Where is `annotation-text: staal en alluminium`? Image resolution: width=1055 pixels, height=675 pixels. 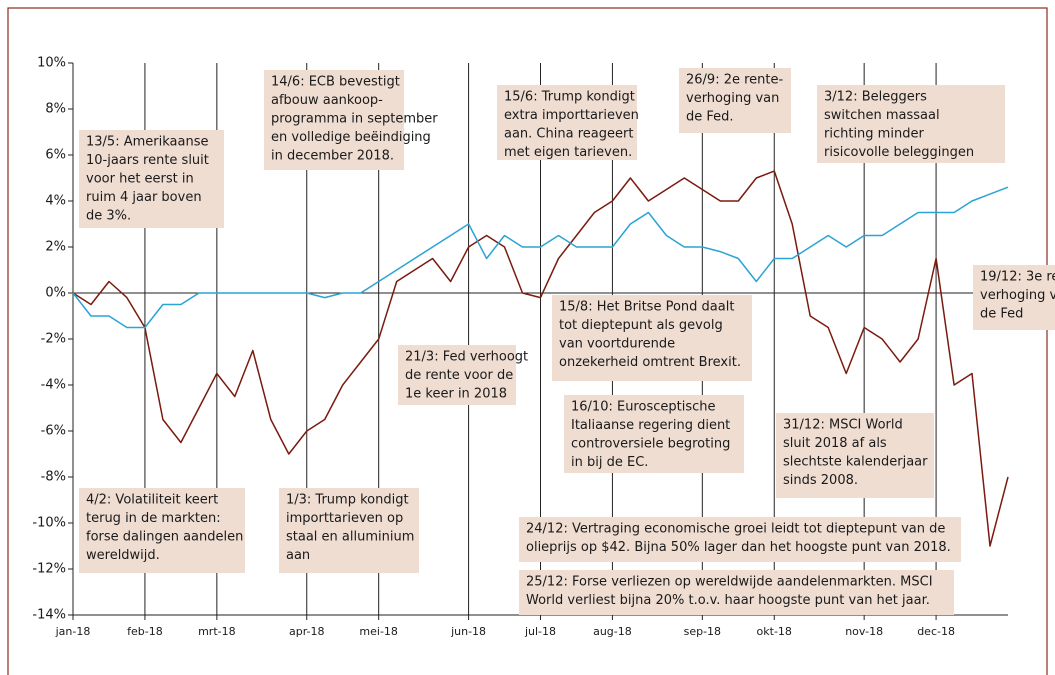 annotation-text: staal en alluminium is located at coordinates (350, 537).